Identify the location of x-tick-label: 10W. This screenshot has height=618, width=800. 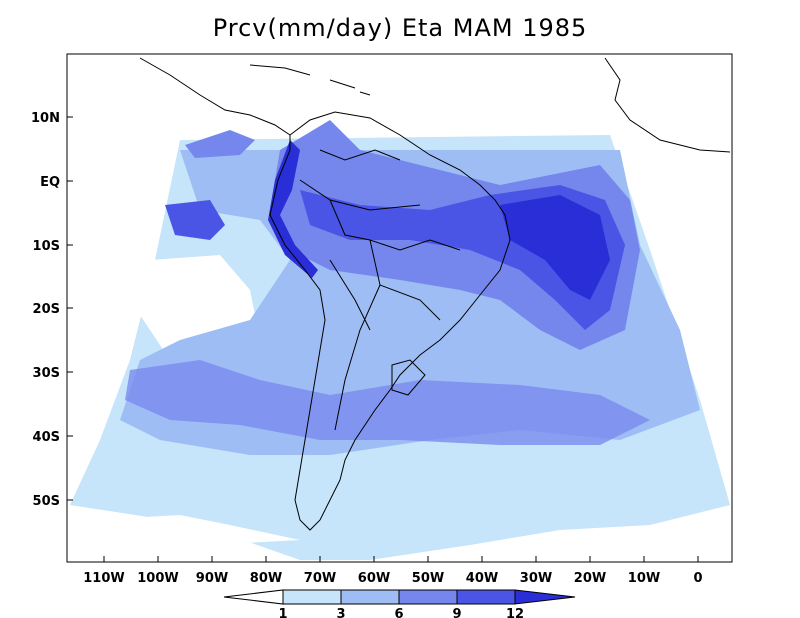
(644, 578).